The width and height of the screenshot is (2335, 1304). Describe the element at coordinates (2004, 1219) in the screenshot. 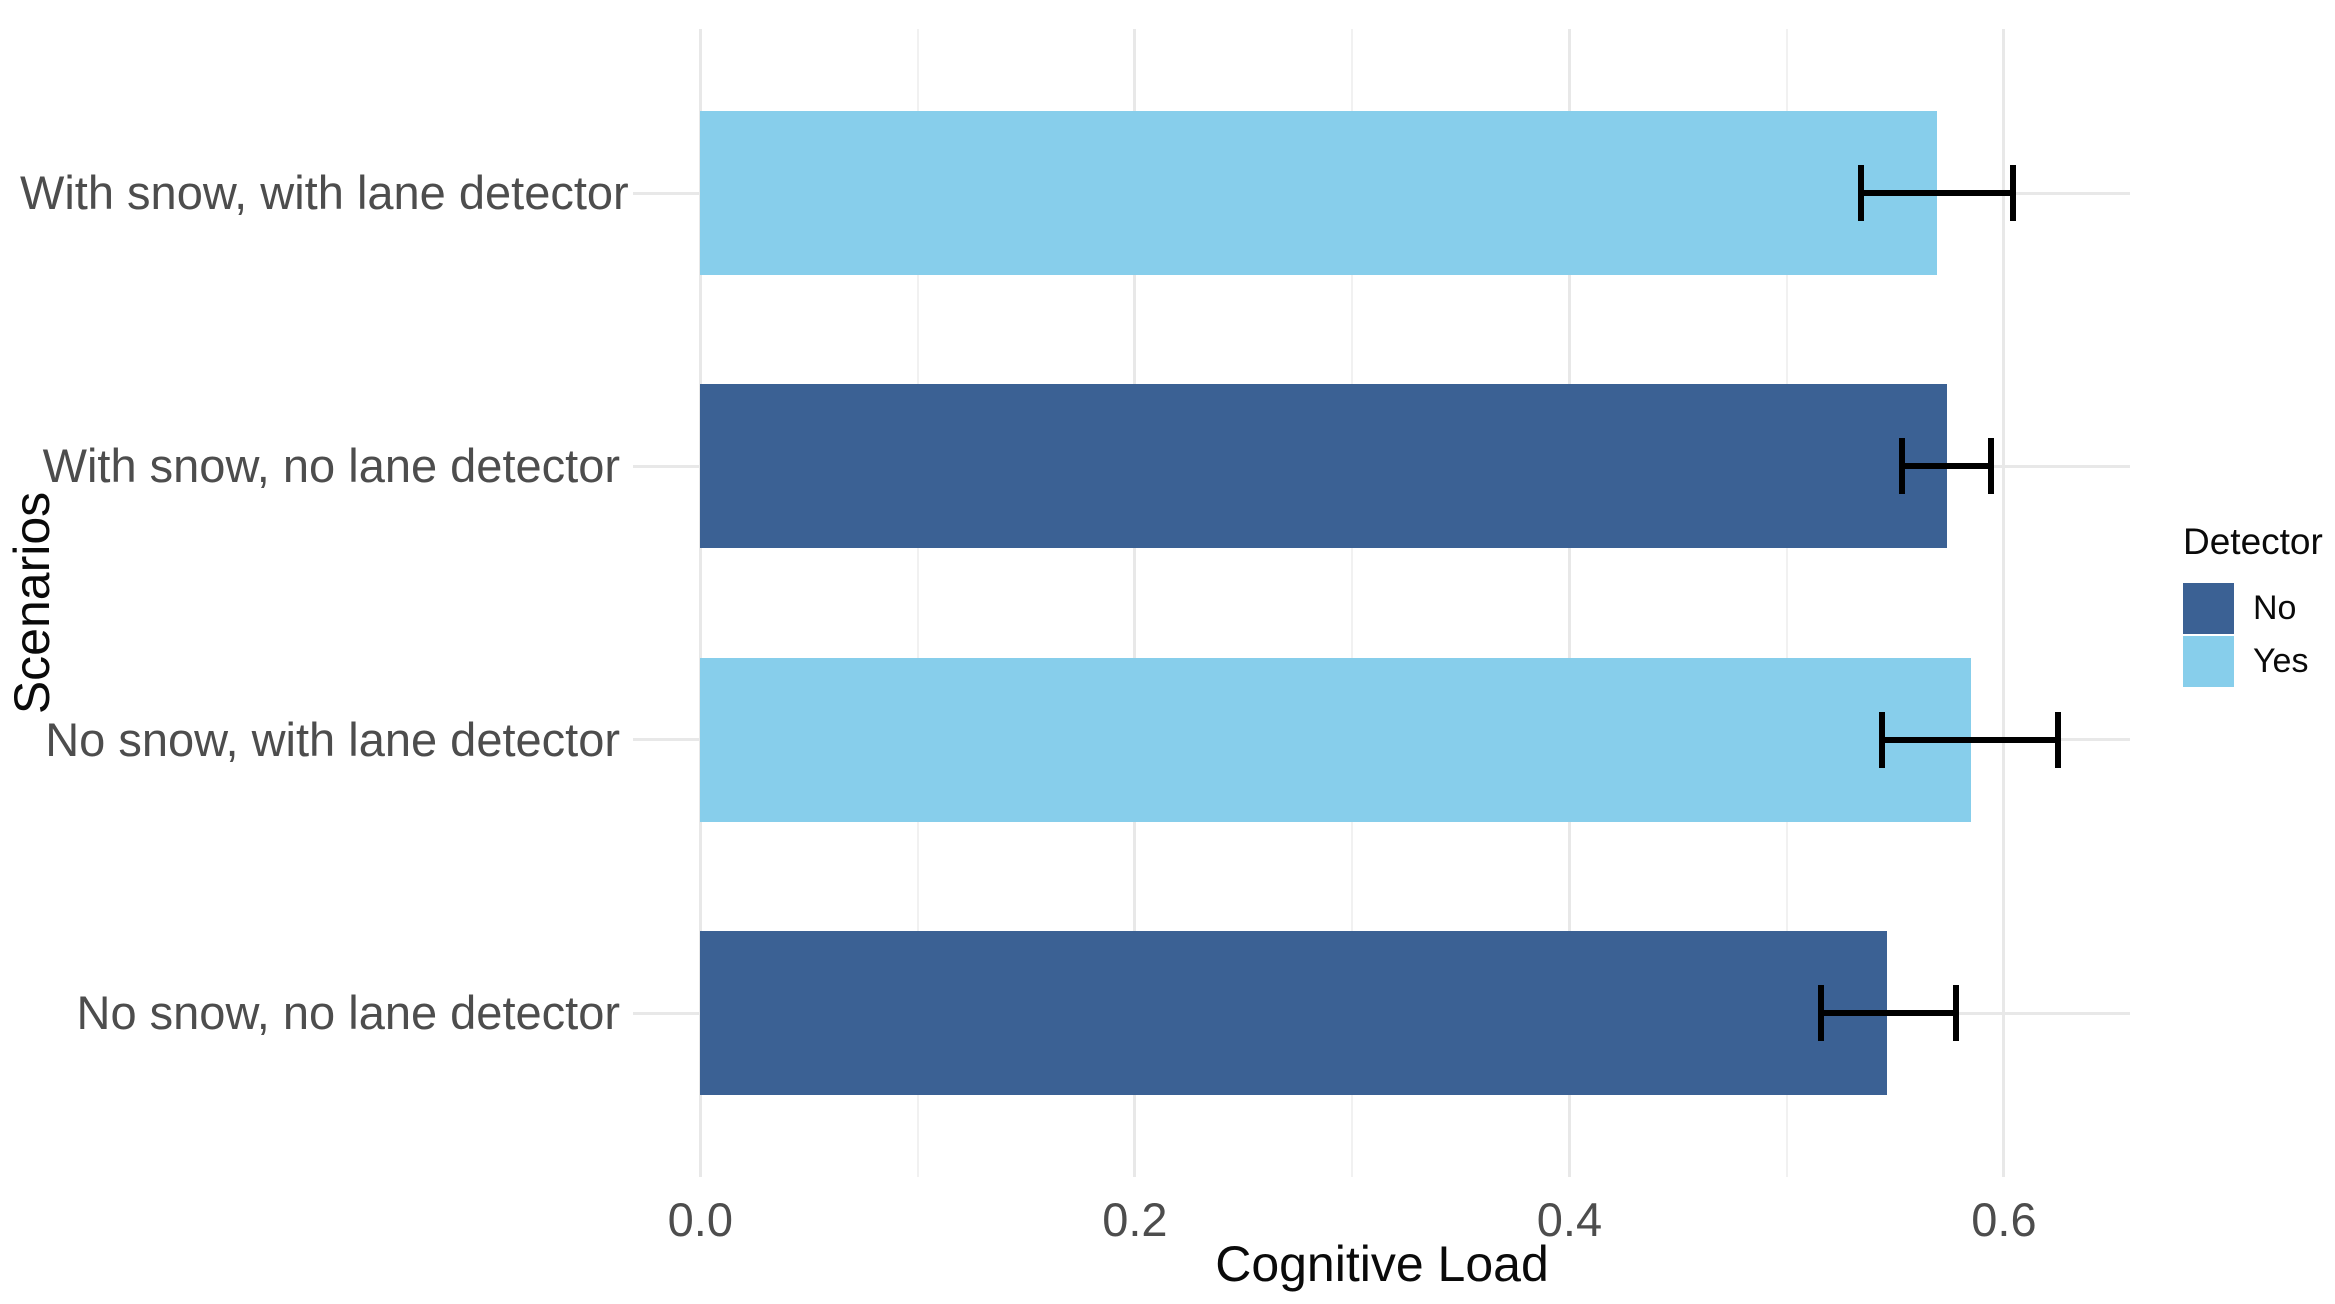

I see `x-tick-label: 0.6` at that location.